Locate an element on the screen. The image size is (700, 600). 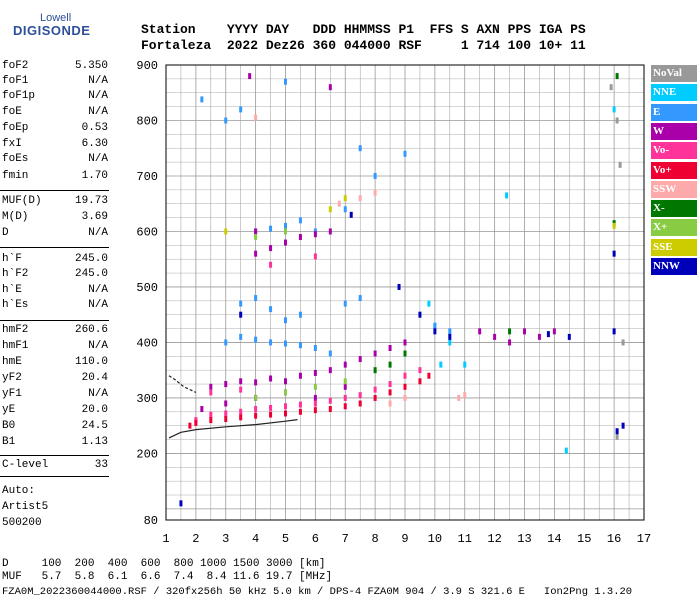
param-row: C-level 33 is located at coordinates (55, 466).